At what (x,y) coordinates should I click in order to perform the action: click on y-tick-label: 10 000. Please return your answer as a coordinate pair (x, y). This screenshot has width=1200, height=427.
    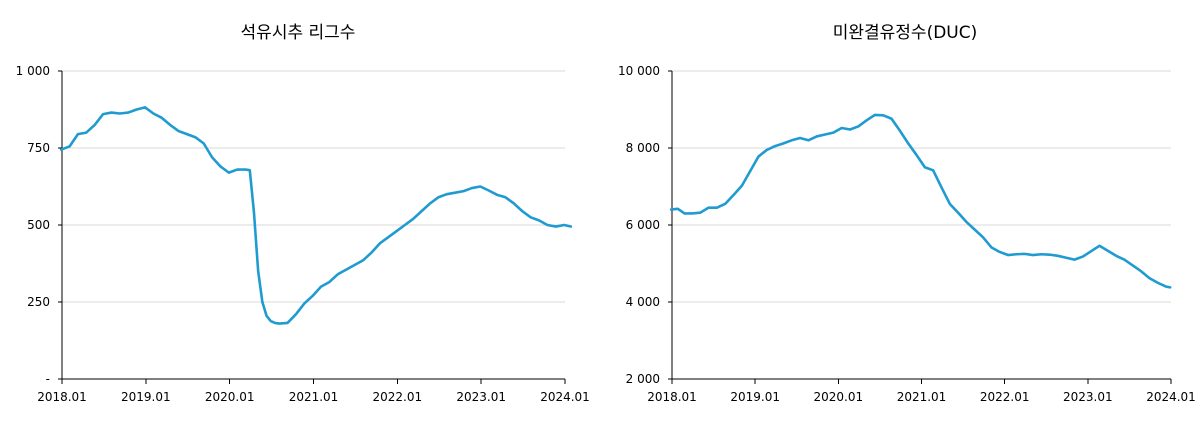
    Looking at the image, I should click on (639, 71).